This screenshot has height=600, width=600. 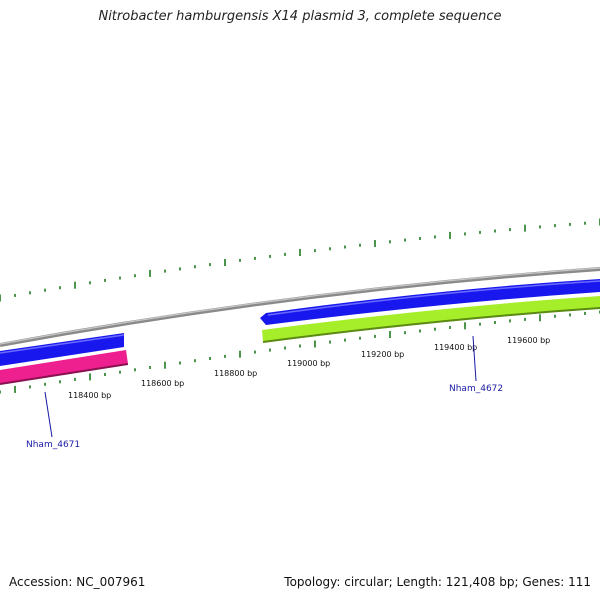 What do you see at coordinates (476, 389) in the screenshot?
I see `gene-label-nham-4672: Nham_4672` at bounding box center [476, 389].